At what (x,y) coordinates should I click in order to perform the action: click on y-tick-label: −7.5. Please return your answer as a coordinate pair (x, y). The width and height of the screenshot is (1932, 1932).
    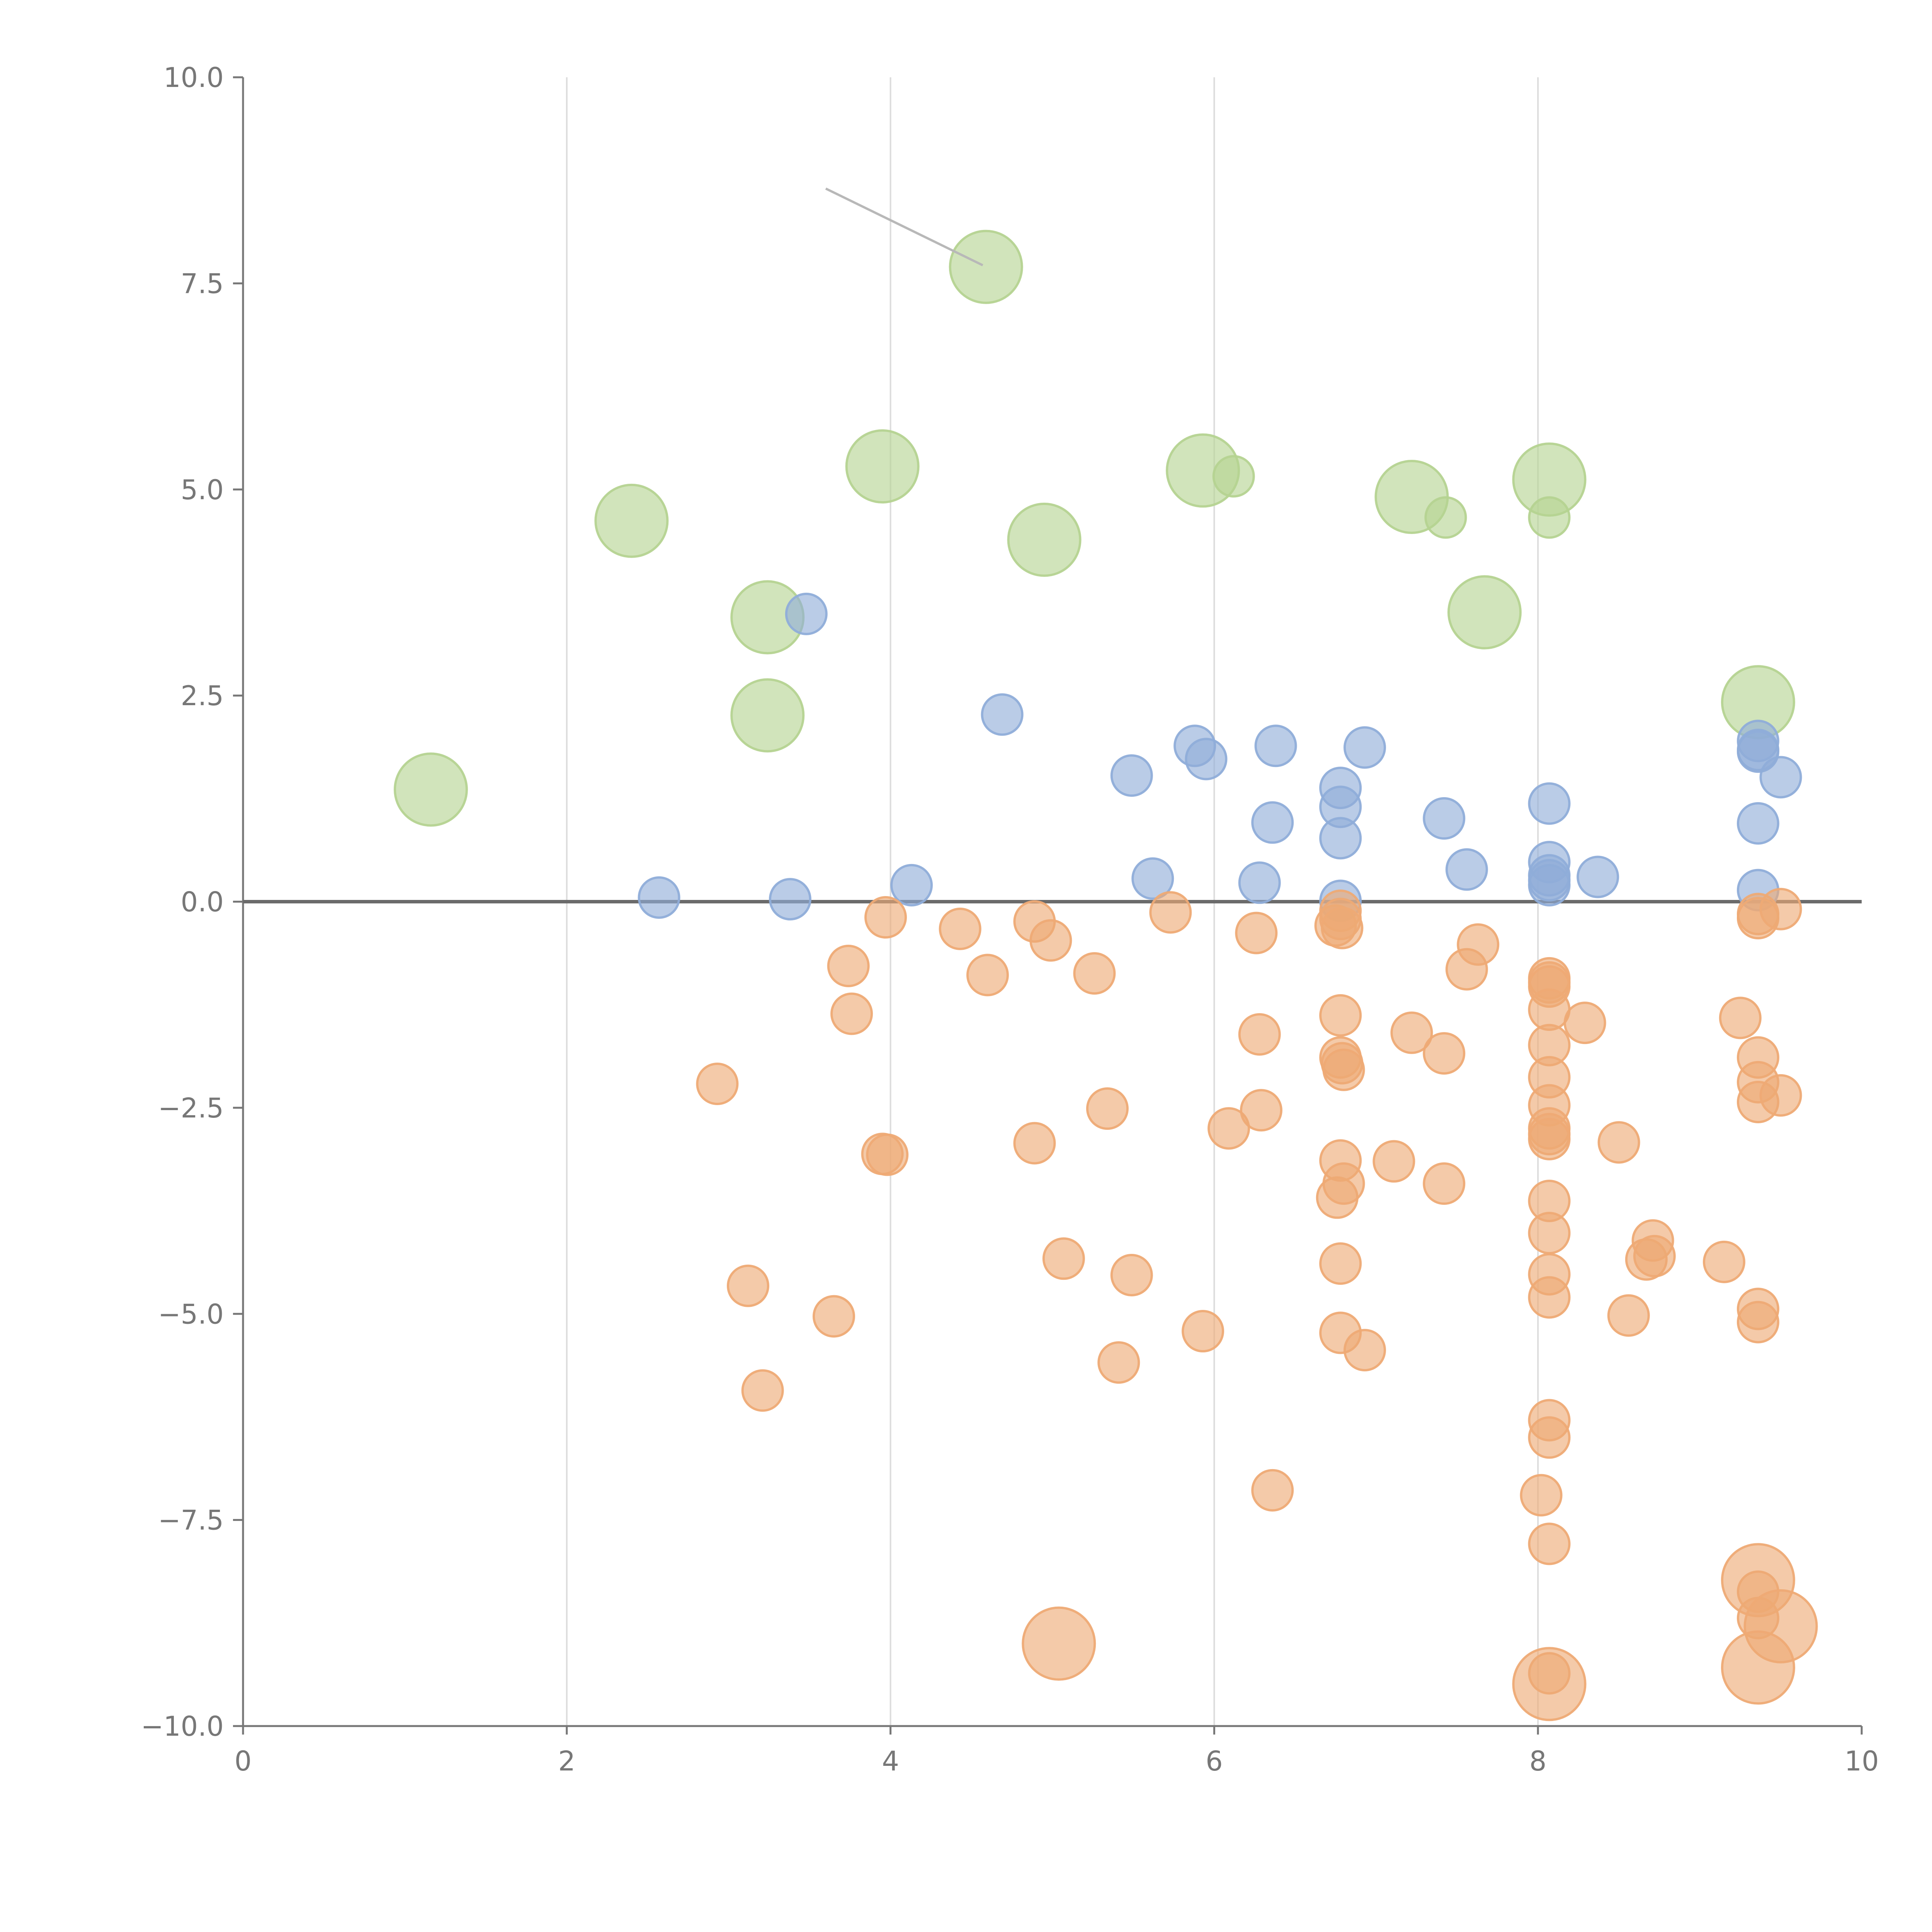
    Looking at the image, I should click on (191, 1520).